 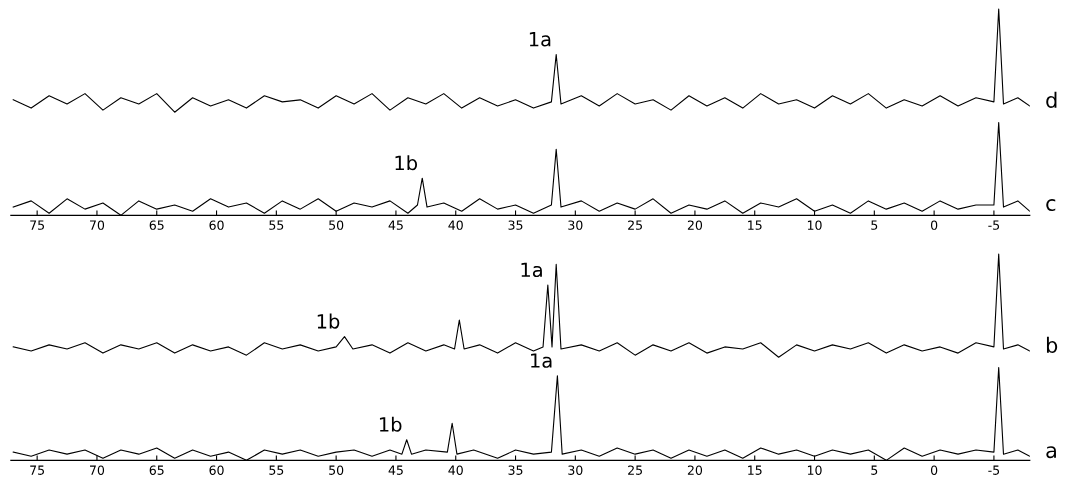 What do you see at coordinates (1051, 99) in the screenshot?
I see `series-label: d` at bounding box center [1051, 99].